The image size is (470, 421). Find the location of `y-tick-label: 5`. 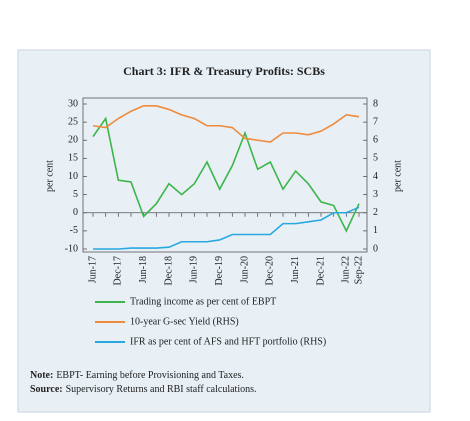

y-tick-label: 5 is located at coordinates (75, 194).